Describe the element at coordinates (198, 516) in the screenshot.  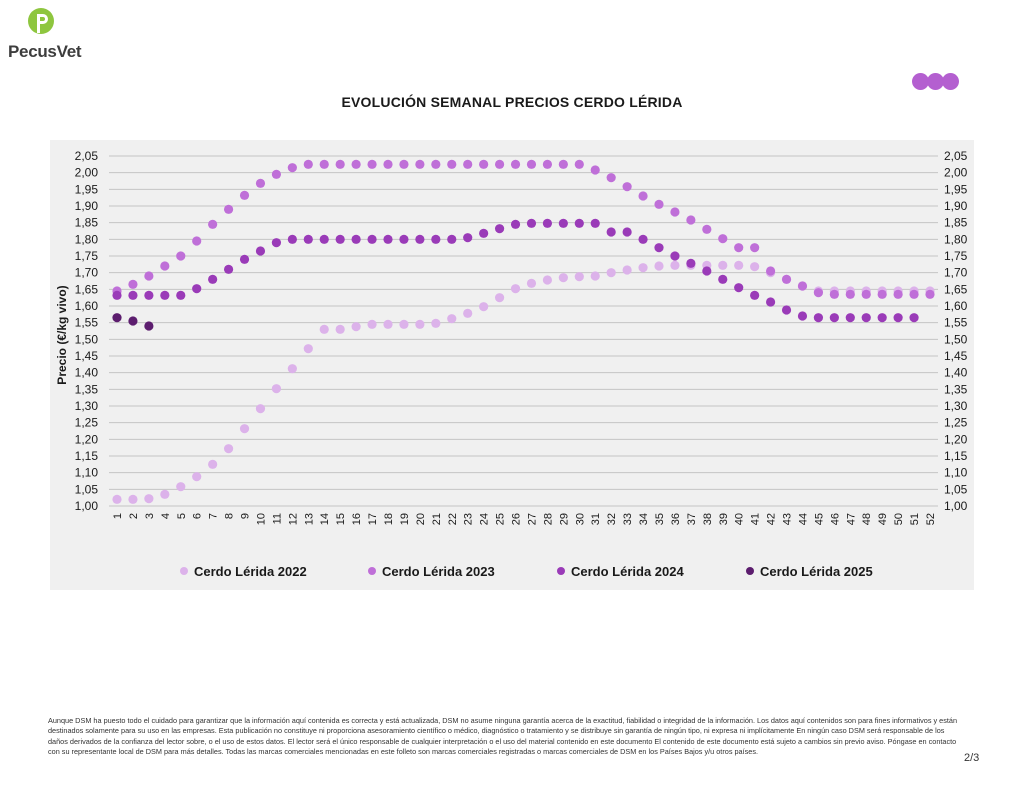
I see `x-tick-label: 6` at that location.